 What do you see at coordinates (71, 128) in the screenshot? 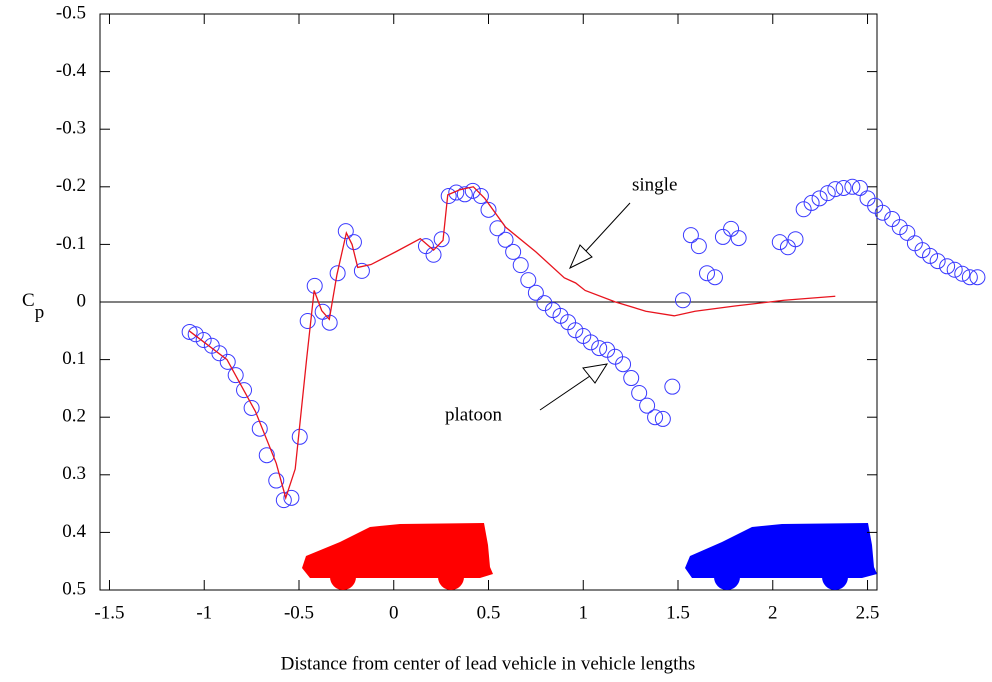
I see `y-tick-label: -0.3` at bounding box center [71, 128].